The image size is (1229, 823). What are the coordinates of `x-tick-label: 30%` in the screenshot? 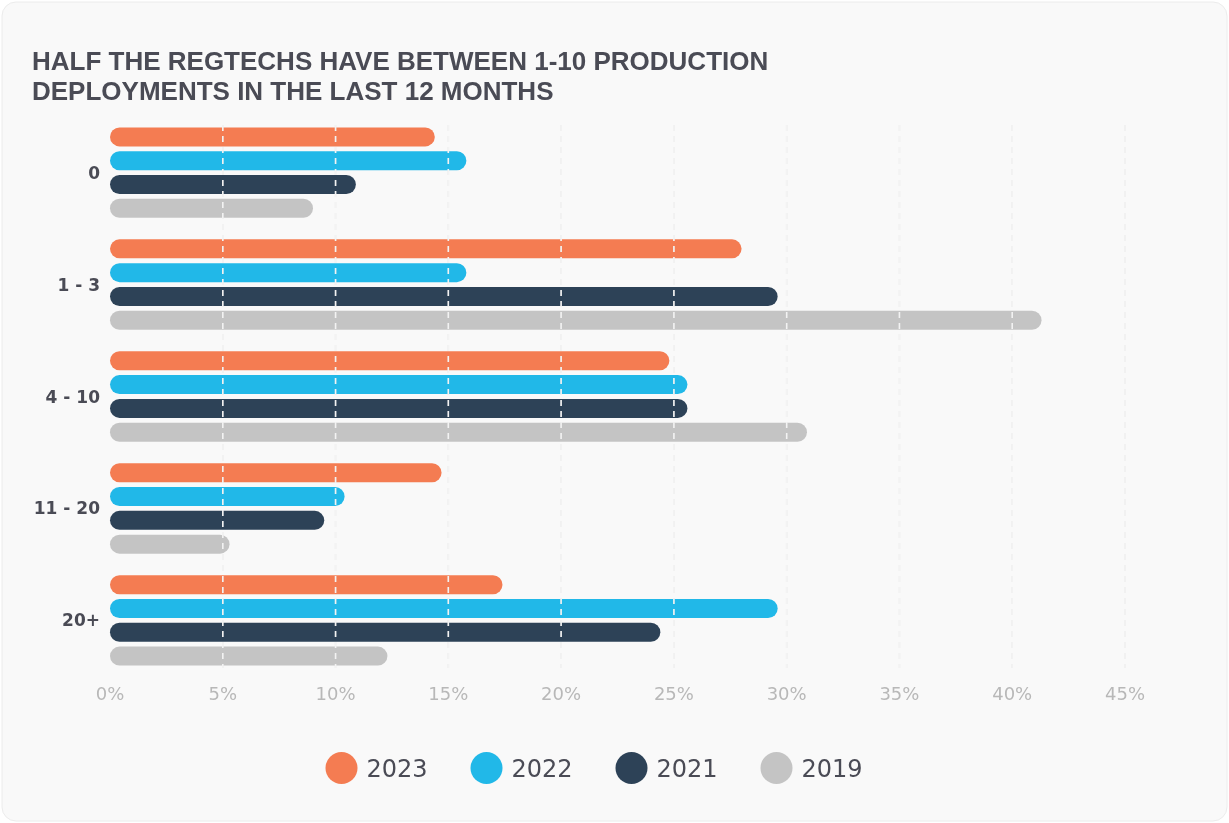 It's located at (786, 693).